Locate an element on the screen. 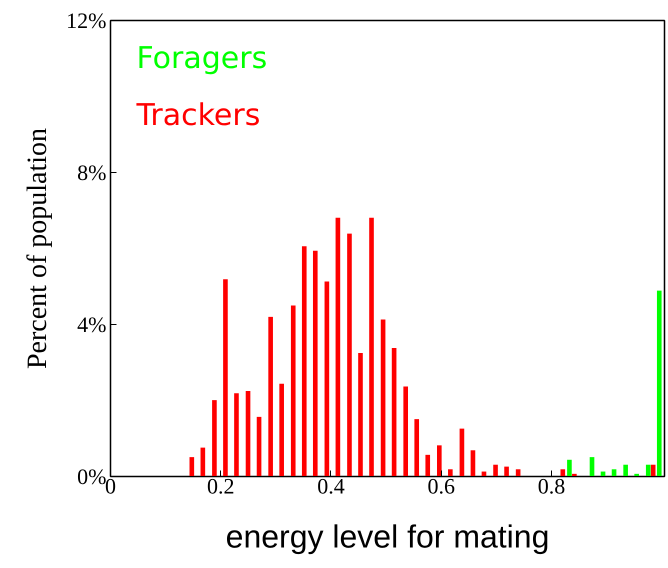  x-tick-label: 0.4 is located at coordinates (331, 486).